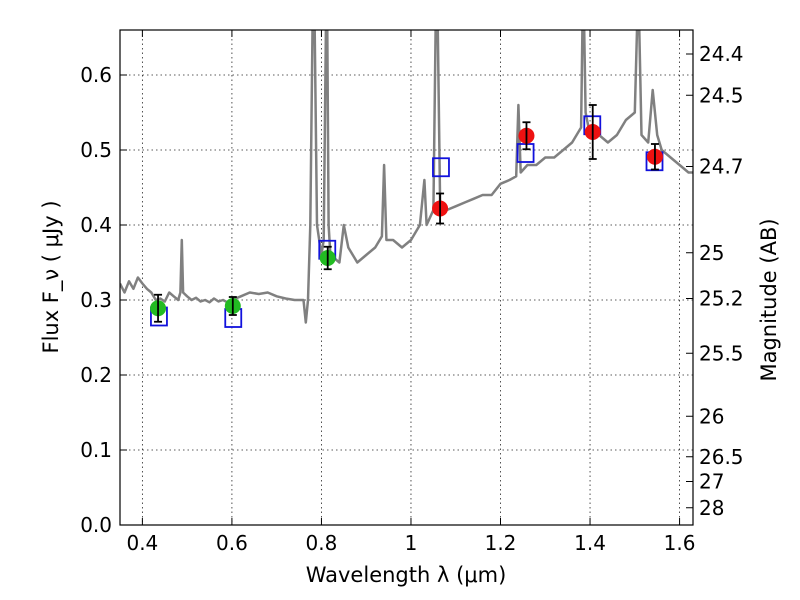 The width and height of the screenshot is (800, 600). Describe the element at coordinates (322, 543) in the screenshot. I see `x-tick-label: 0.8` at that location.